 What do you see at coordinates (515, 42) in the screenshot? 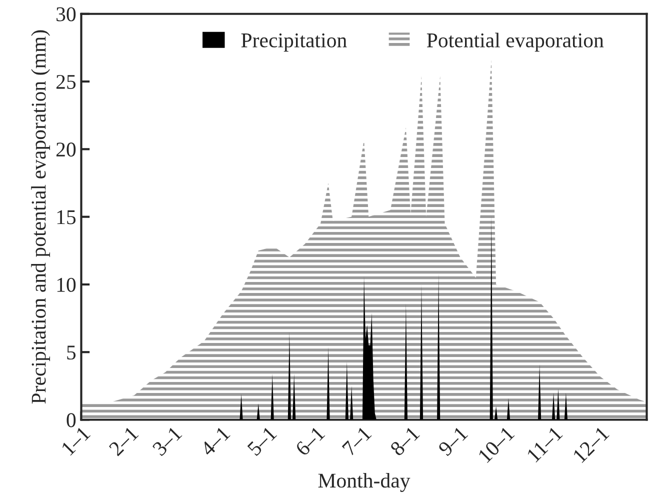
I see `legend-label: Potential evaporation` at bounding box center [515, 42].